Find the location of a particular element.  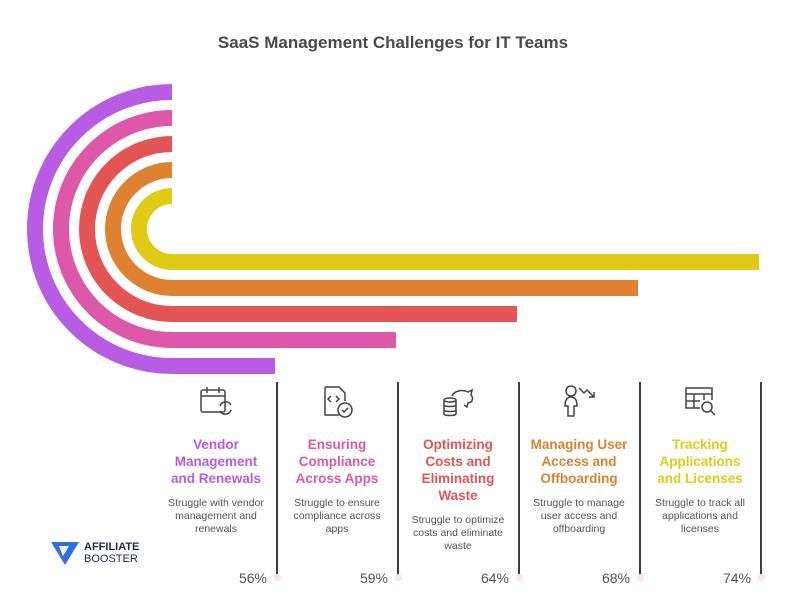

affiliate-booster-logo: AFFILIATE BOOSTER is located at coordinates (94, 553).